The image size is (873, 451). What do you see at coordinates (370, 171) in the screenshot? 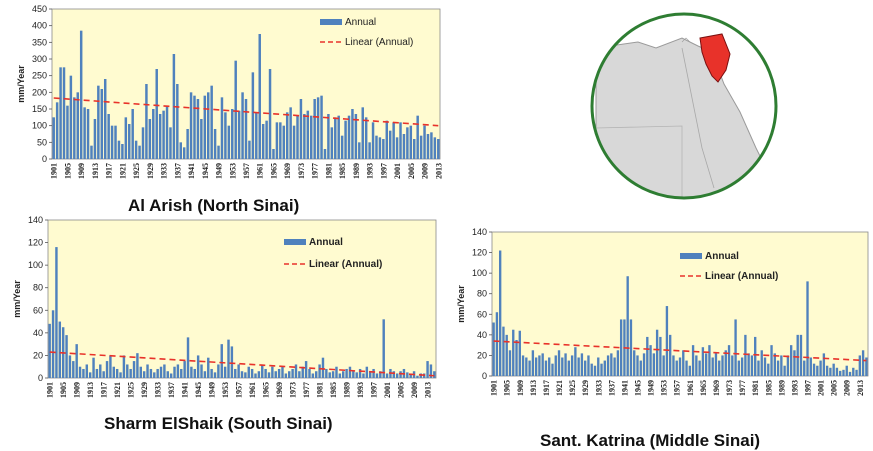
I see `x-tick-label: 1993` at bounding box center [370, 171].